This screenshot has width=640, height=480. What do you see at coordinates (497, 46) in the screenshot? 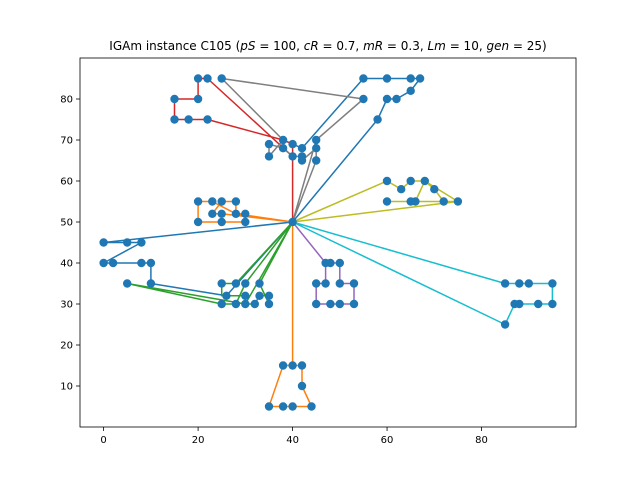
I see `title-part-9: gen` at bounding box center [497, 46].